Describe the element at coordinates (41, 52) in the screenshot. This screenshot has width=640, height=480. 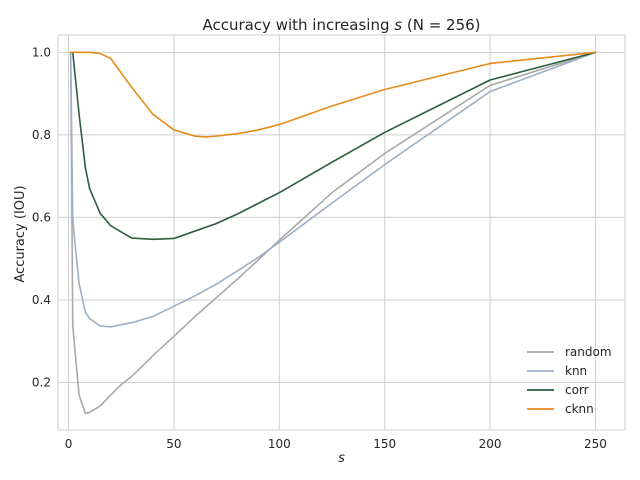
I see `y-tick-label: 1.0` at that location.